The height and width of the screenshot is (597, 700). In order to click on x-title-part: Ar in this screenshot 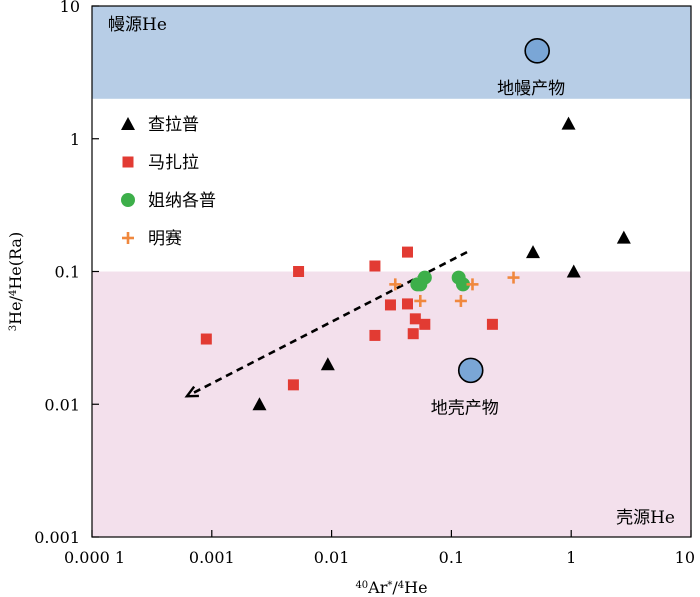, I will do `click(377, 587)`.